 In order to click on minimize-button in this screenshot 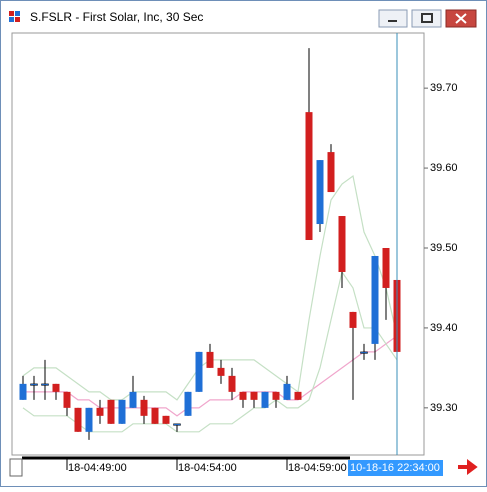, I will do `click(393, 18)`.